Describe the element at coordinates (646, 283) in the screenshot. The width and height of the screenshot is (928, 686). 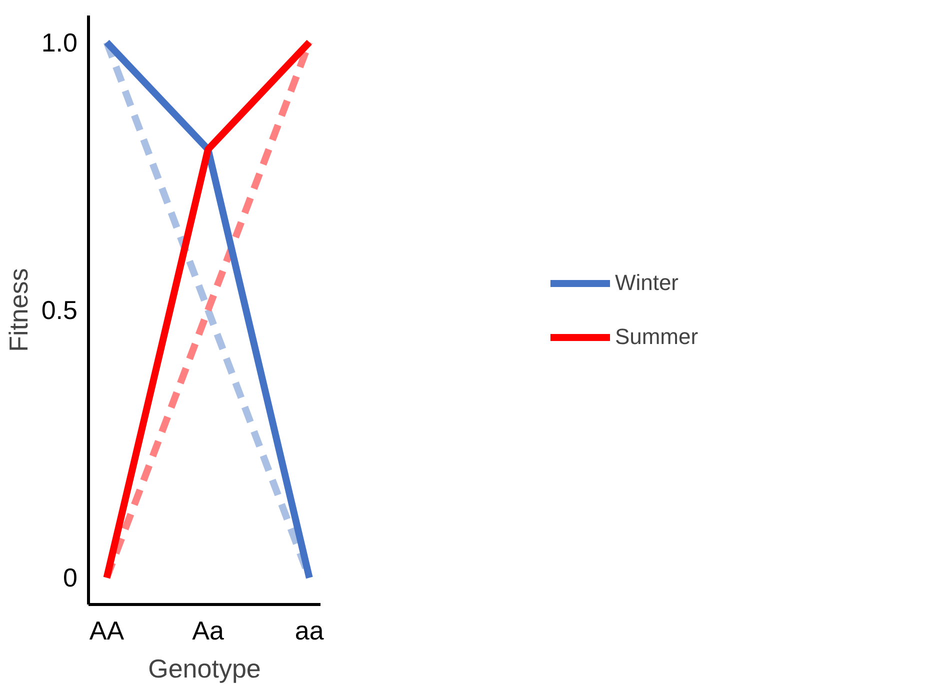
I see `legend-label: Winter` at that location.